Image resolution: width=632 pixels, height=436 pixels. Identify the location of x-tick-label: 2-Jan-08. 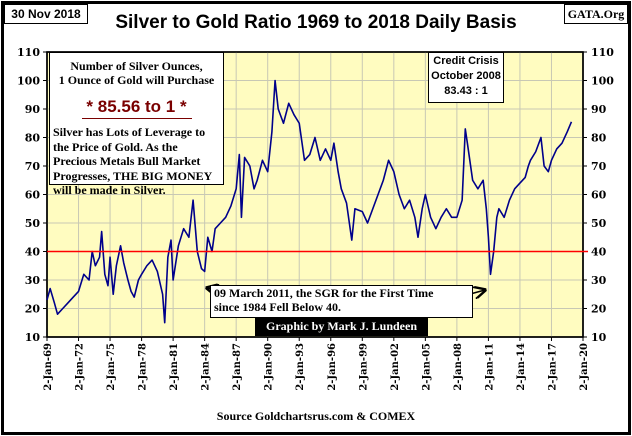
(458, 367).